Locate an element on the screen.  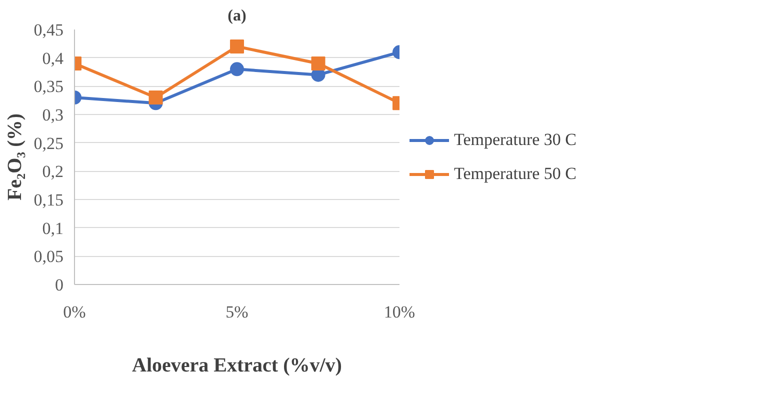
y-tick-label: 0,3 is located at coordinates (53, 115).